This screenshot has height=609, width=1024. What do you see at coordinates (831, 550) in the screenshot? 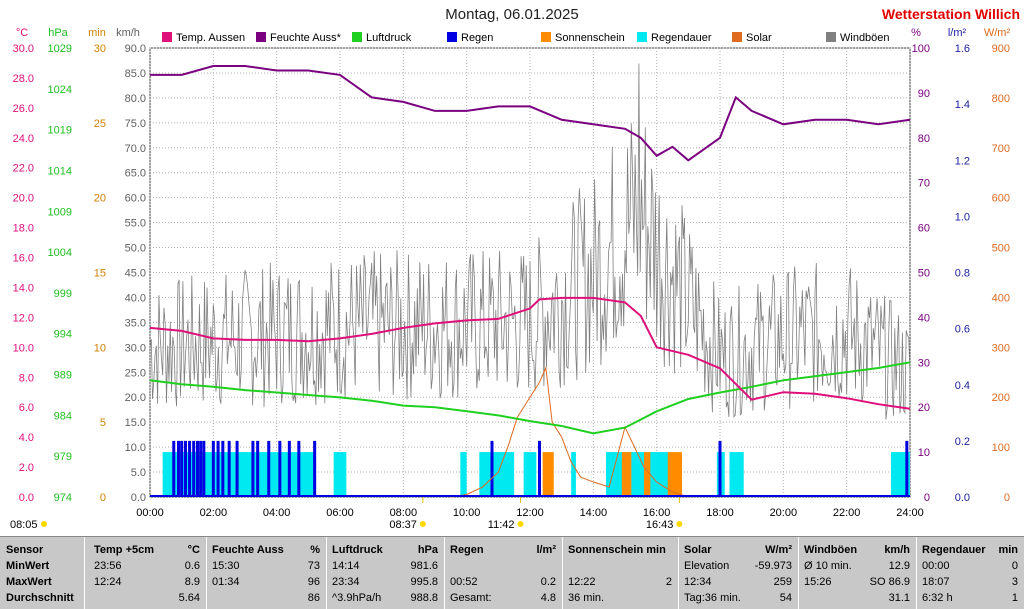
I see `stats-title-text: Windböen` at bounding box center [831, 550].